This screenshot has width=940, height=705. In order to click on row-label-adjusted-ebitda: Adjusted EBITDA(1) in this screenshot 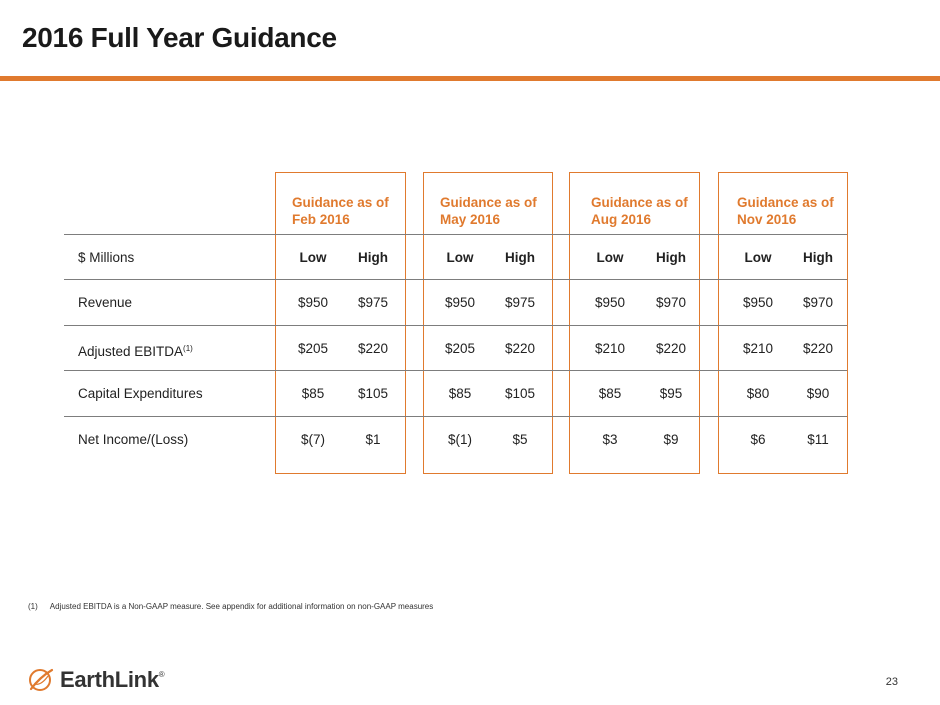, I will do `click(135, 350)`.